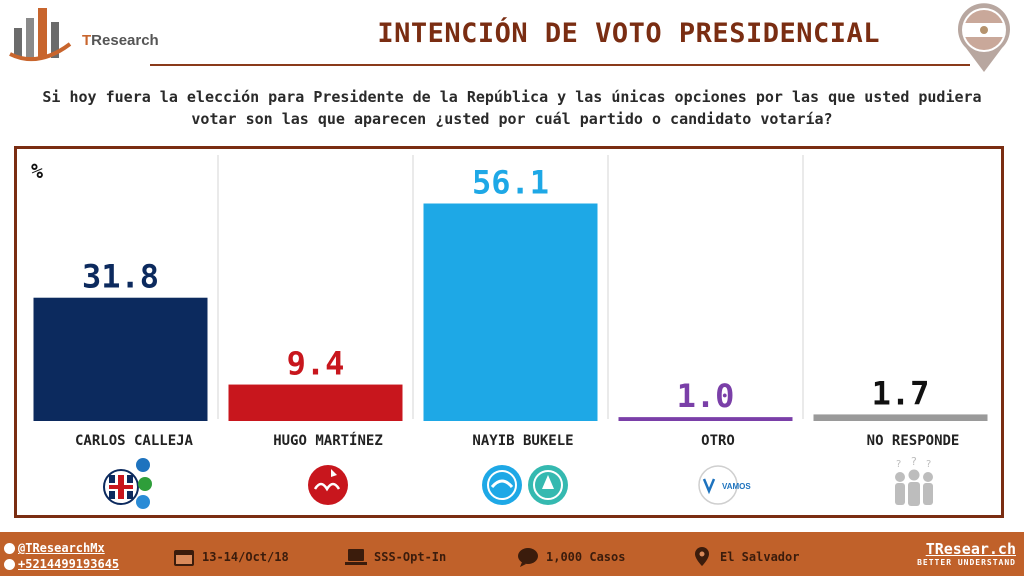 The image size is (1024, 576). I want to click on twitter-link: @TResearchMx, so click(61, 548).